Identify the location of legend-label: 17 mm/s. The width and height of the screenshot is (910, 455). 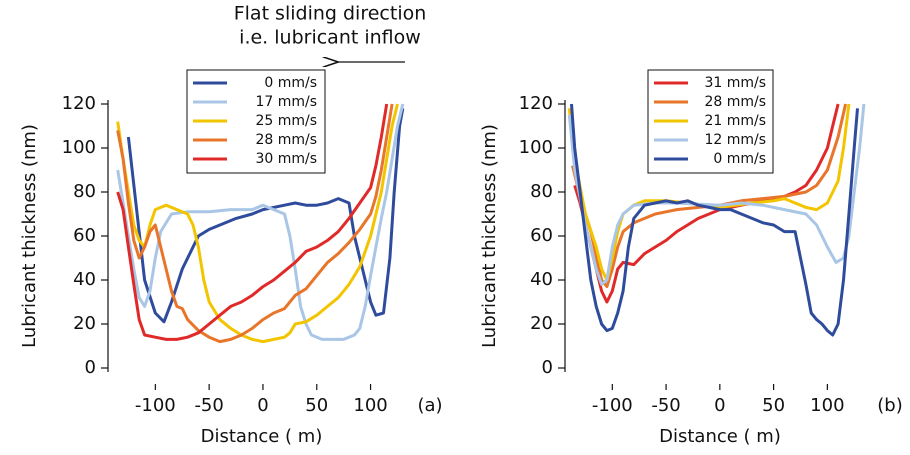
(286, 102).